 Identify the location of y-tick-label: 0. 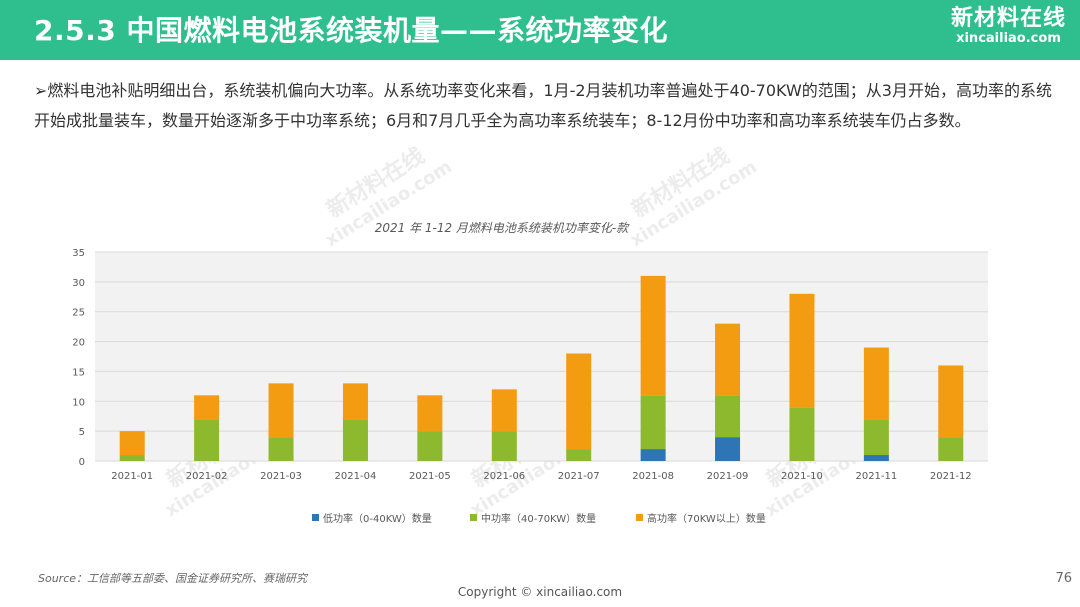
(82, 462).